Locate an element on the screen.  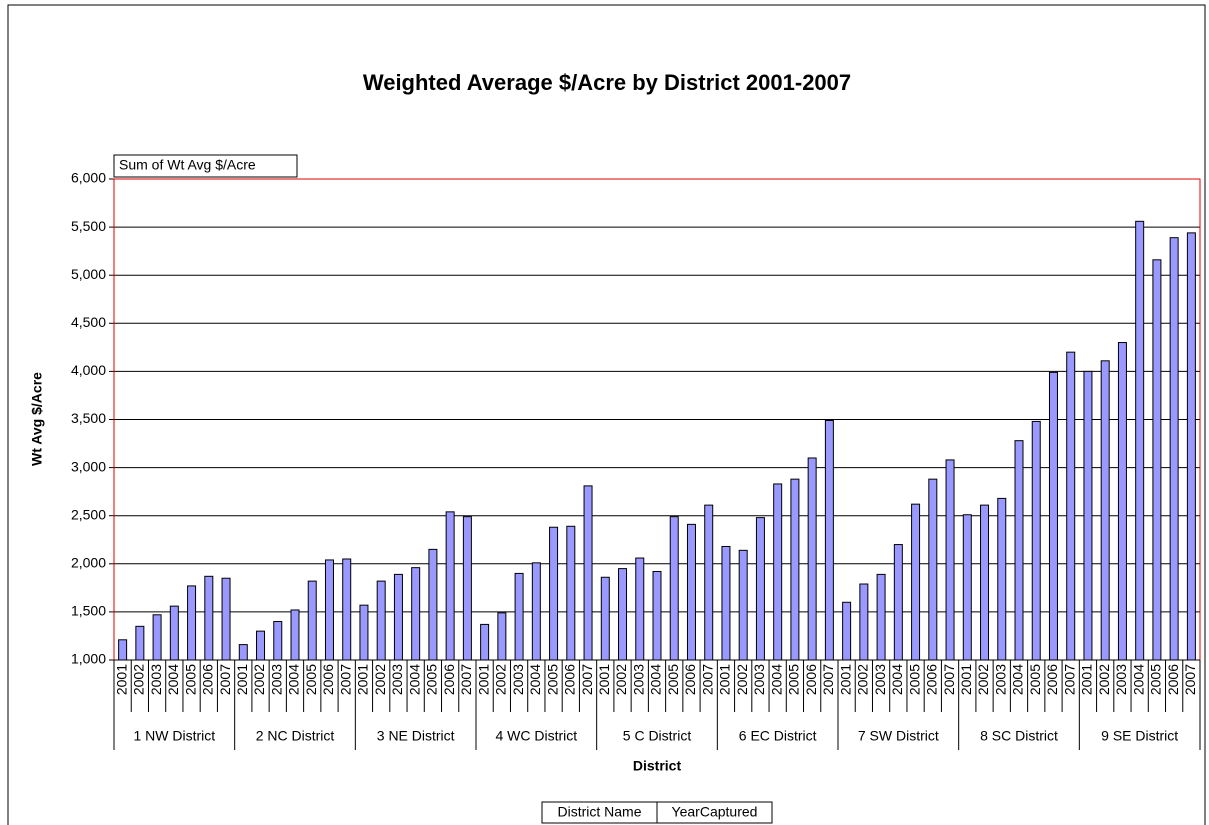
field-button-box is located at coordinates (205, 166).